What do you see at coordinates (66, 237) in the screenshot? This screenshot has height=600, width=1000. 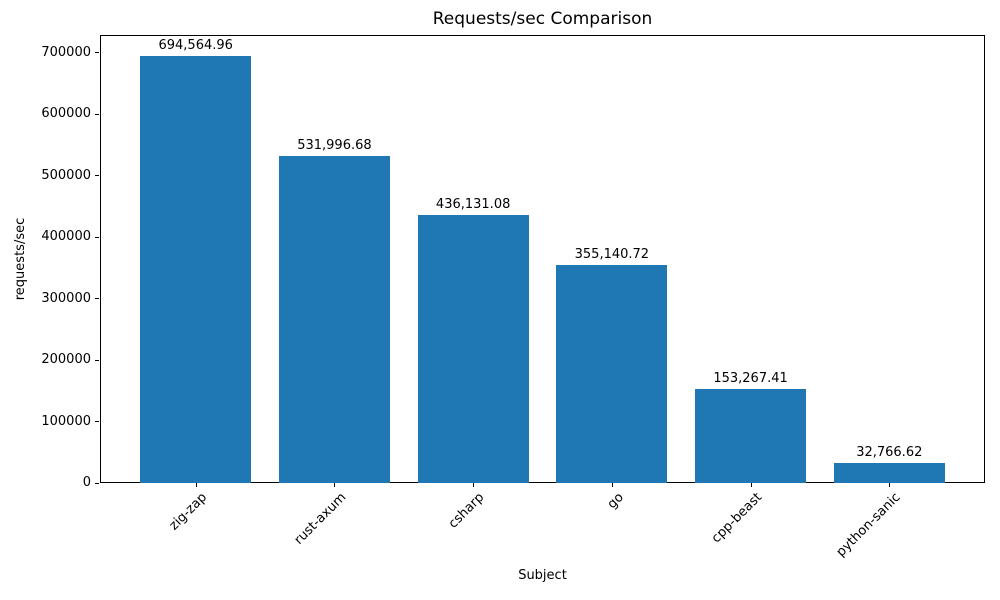 I see `y-tick-label: 400000` at bounding box center [66, 237].